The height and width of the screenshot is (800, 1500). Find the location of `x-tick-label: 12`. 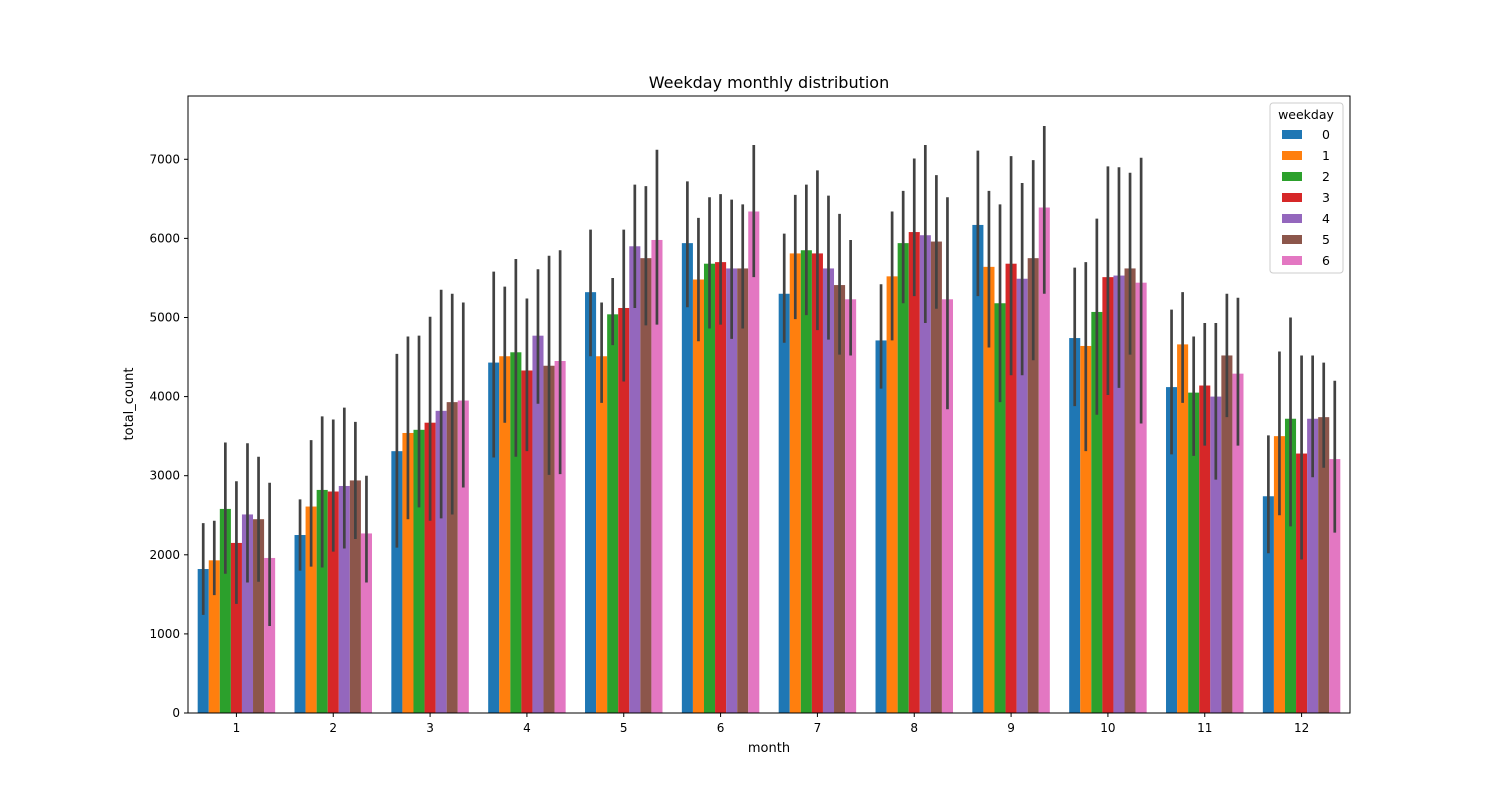

x-tick-label: 12 is located at coordinates (1301, 728).